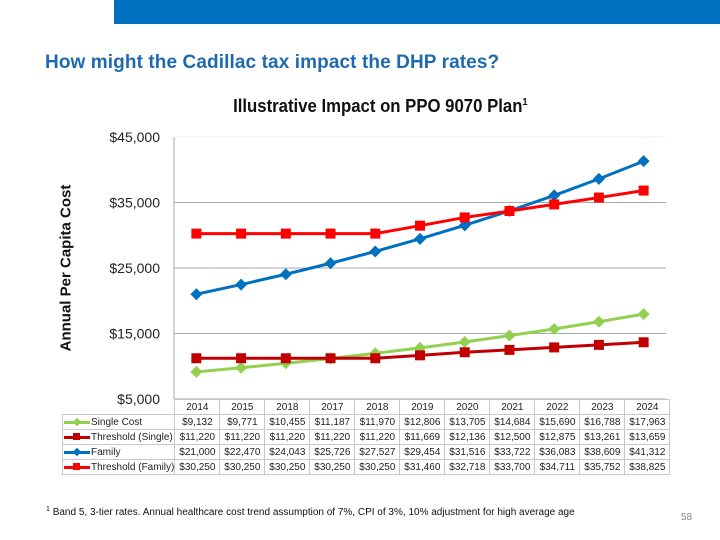  What do you see at coordinates (197, 422) in the screenshot?
I see `table-cell: $9,132` at bounding box center [197, 422].